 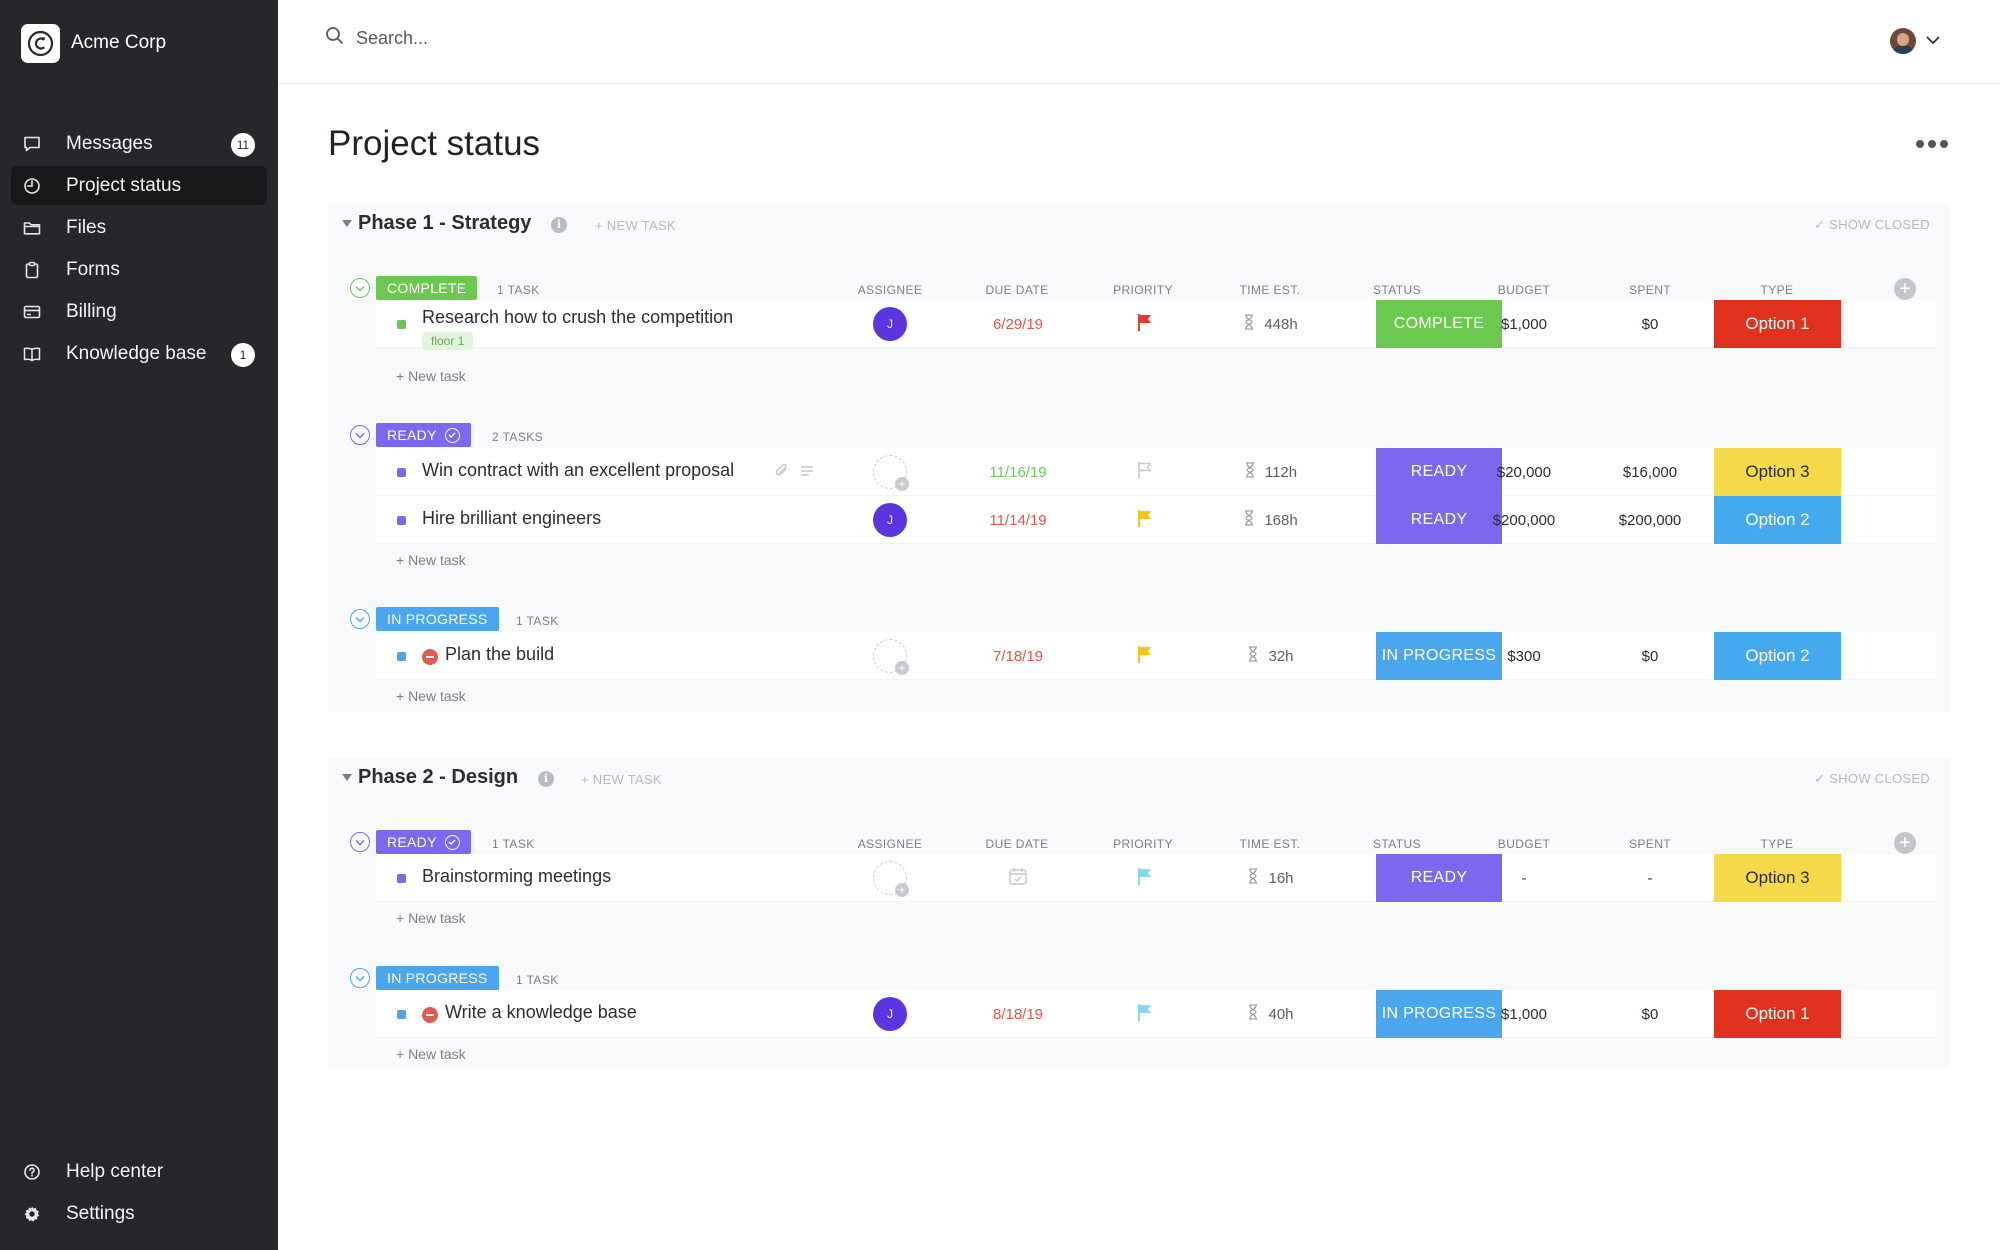 What do you see at coordinates (1271, 656) in the screenshot?
I see `time-estimate: 32h` at bounding box center [1271, 656].